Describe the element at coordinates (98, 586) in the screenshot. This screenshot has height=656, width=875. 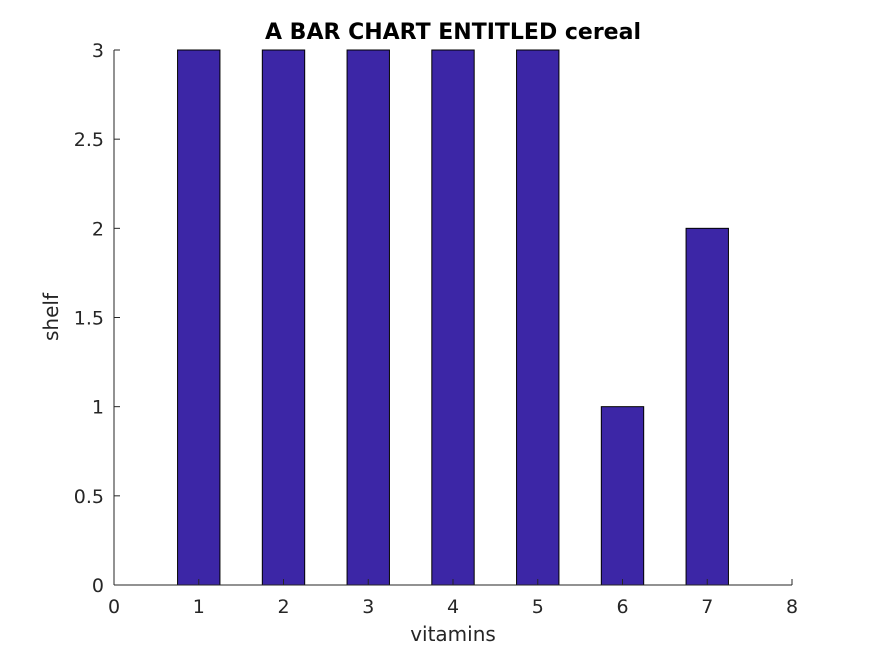
I see `y-tick-label: 0` at that location.